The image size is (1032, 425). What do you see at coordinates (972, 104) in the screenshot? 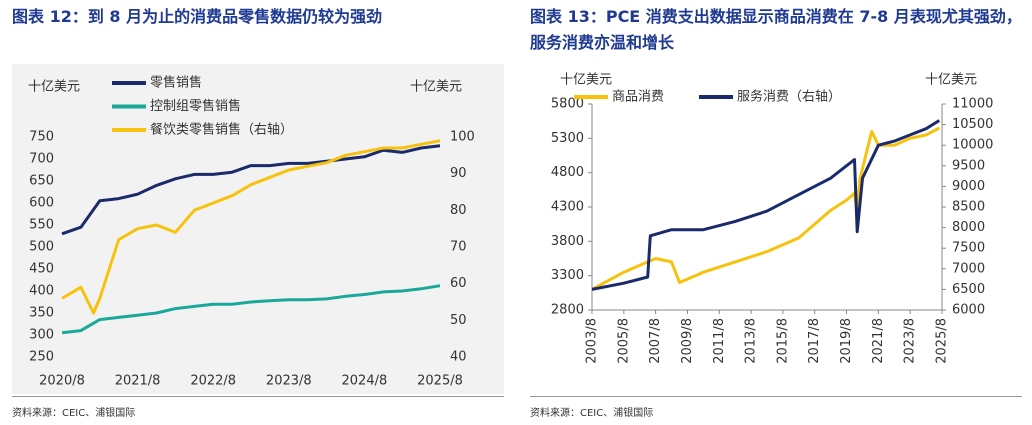
I see `y2-tick-label: 11000` at bounding box center [972, 104].